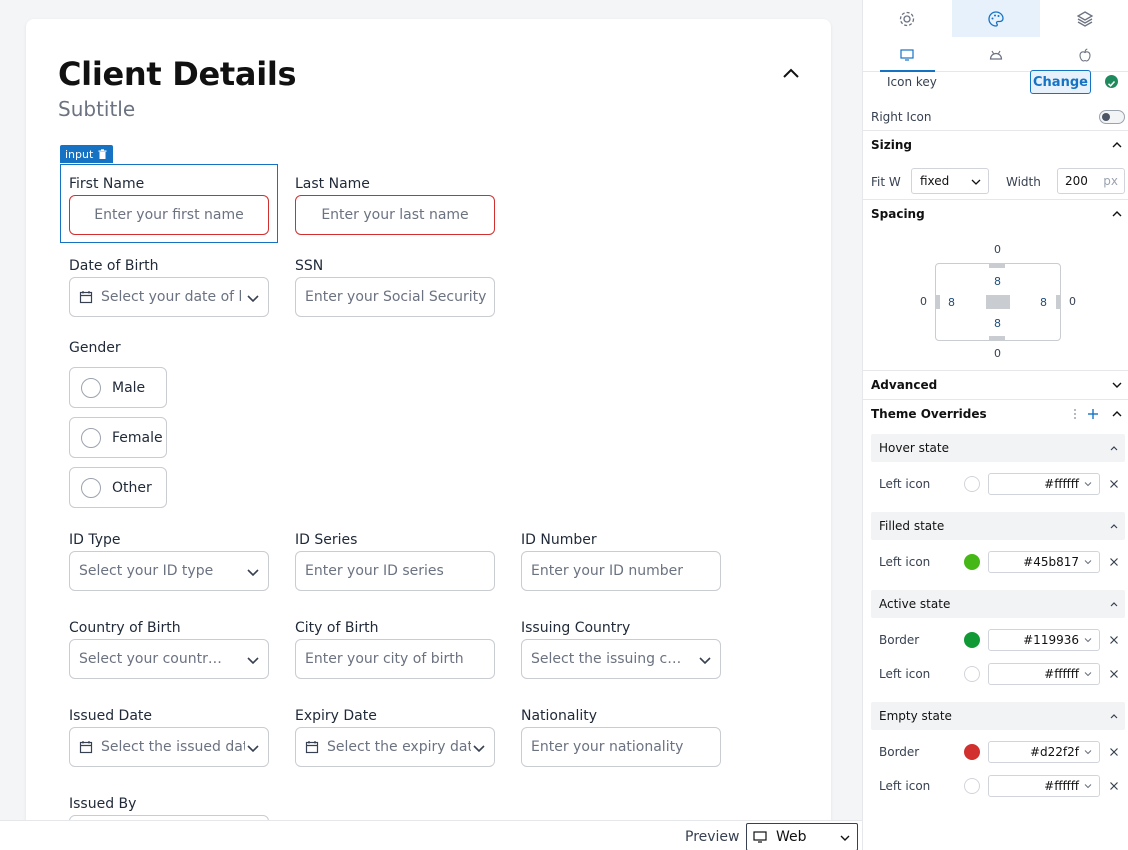 The height and width of the screenshot is (850, 1128). What do you see at coordinates (118, 387) in the screenshot?
I see `gender-option-male: Male` at bounding box center [118, 387].